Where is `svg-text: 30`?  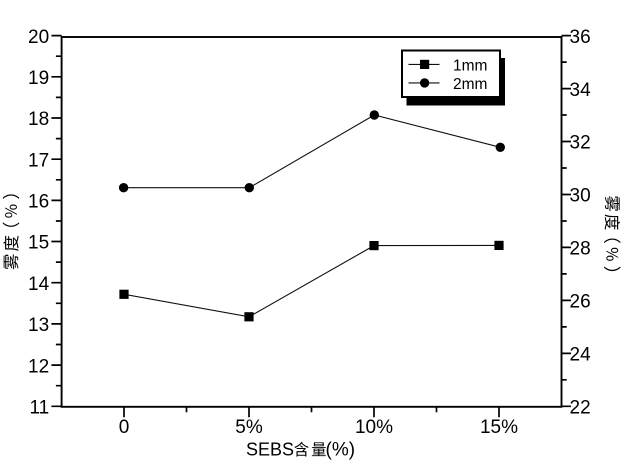 svg-text: 30 is located at coordinates (580, 196).